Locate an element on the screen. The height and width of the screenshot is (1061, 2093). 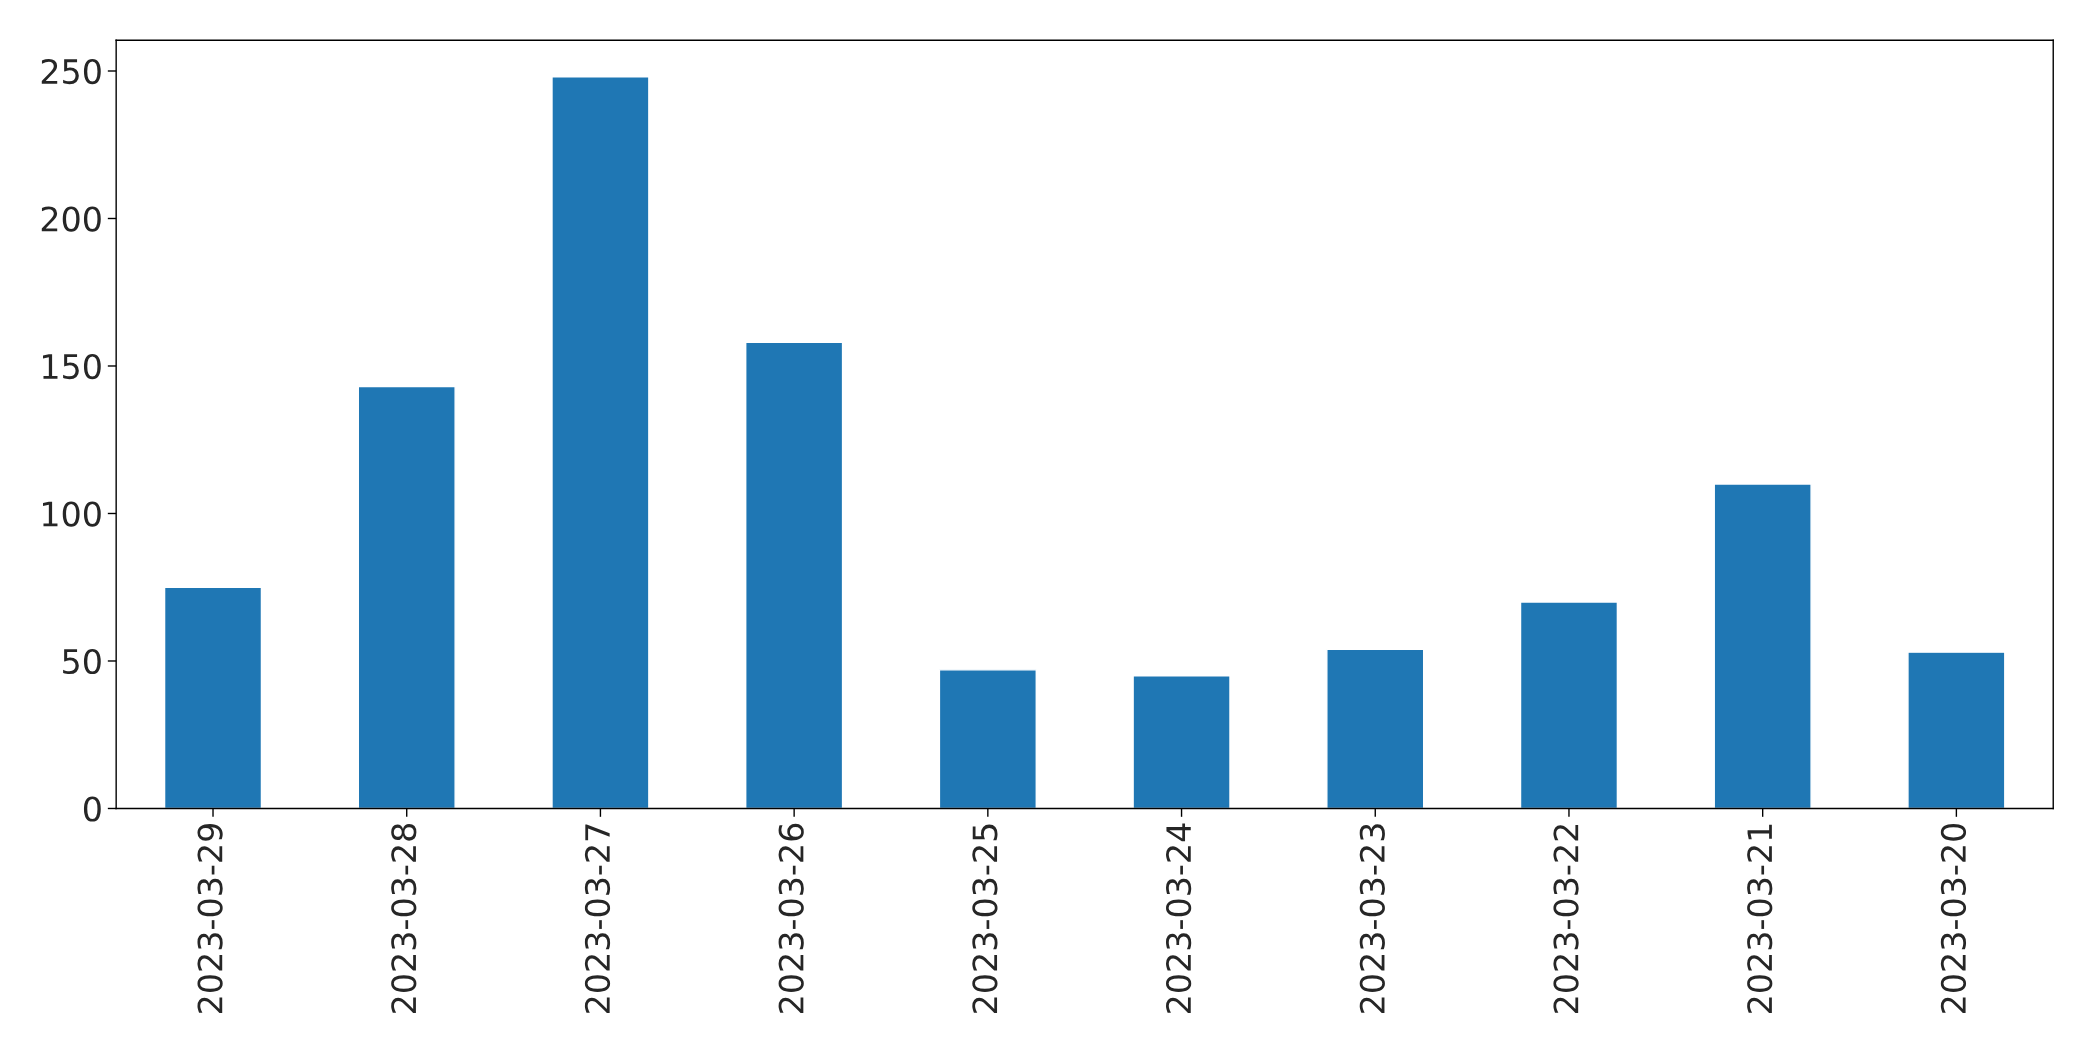
y-tick-label: 100 is located at coordinates (72, 514).